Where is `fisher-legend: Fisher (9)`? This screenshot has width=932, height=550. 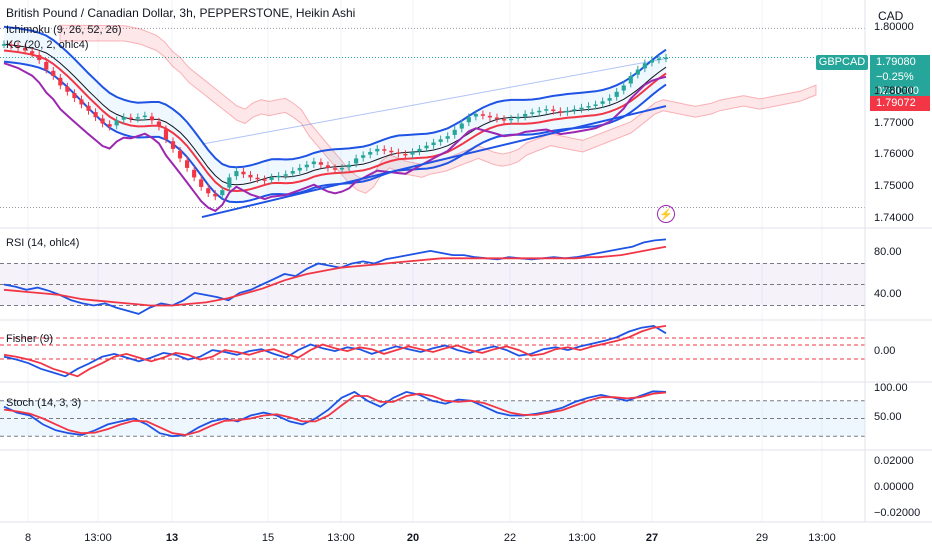 fisher-legend: Fisher (9) is located at coordinates (30, 339).